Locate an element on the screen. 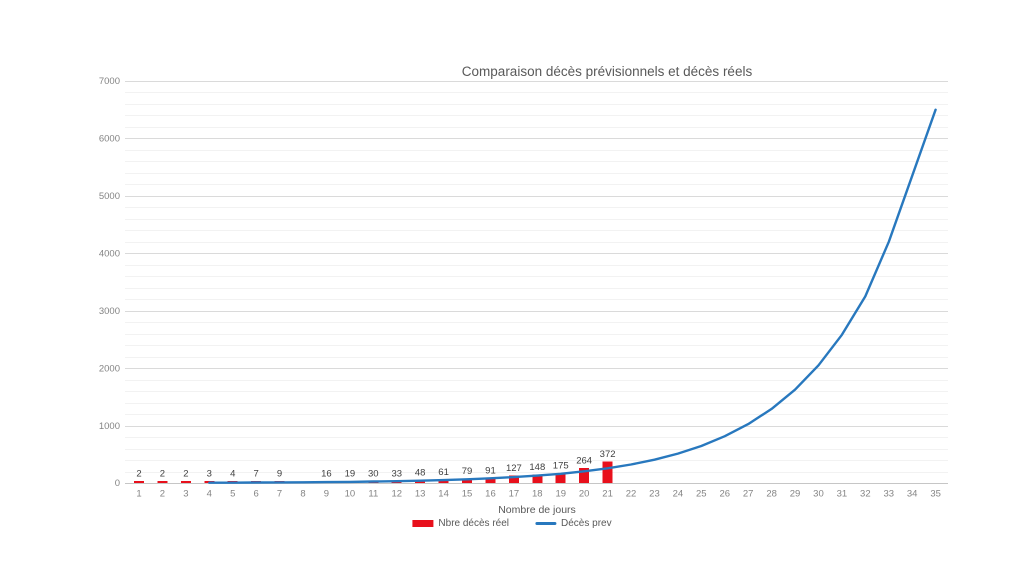 The height and width of the screenshot is (576, 1024). x-tick-label: 16 is located at coordinates (490, 494).